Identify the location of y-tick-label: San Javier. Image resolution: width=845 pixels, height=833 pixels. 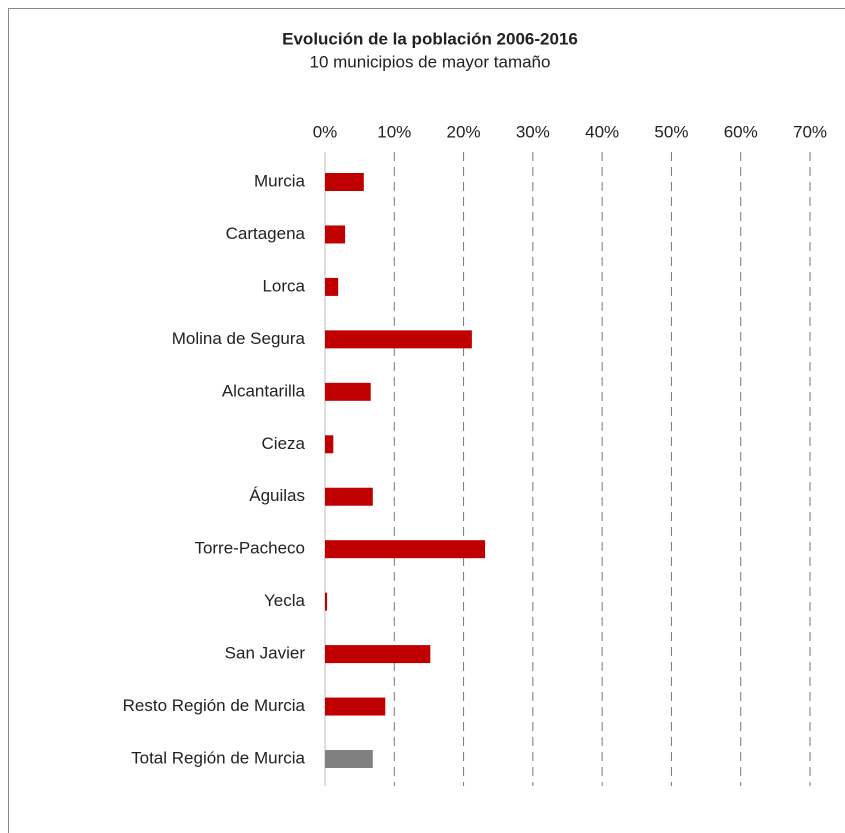
(265, 653).